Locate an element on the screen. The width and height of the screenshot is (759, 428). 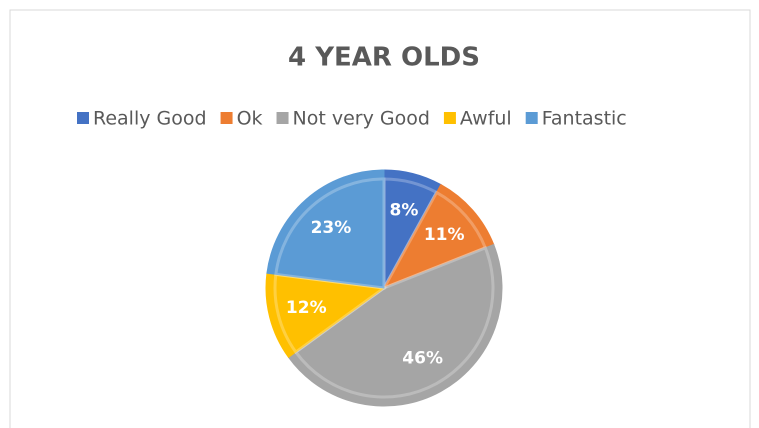
data-label: 8% is located at coordinates (404, 210).